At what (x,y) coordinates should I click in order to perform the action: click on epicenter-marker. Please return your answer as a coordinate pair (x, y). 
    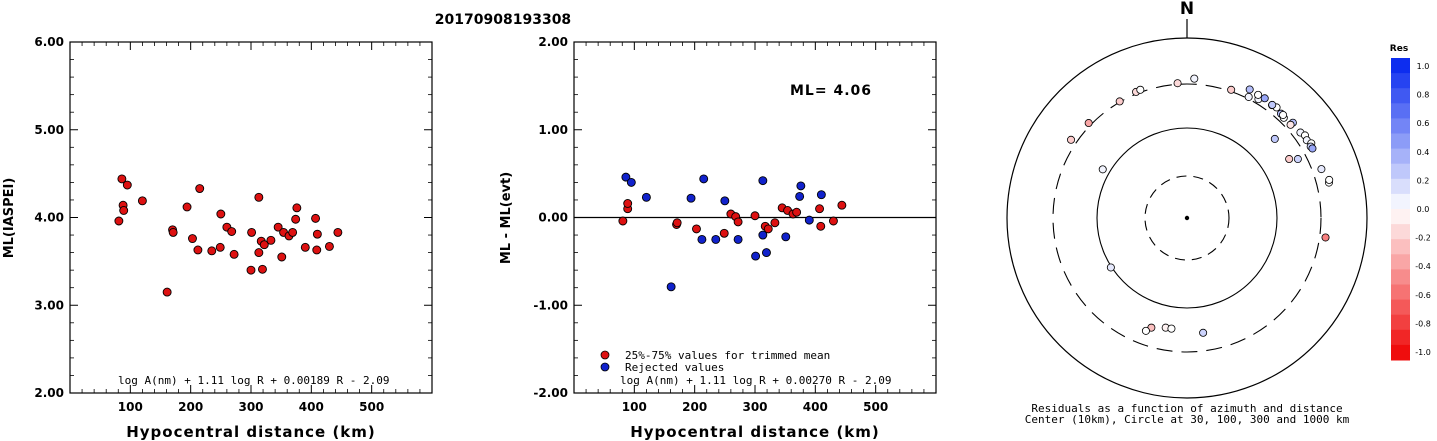
    Looking at the image, I should click on (1187, 218).